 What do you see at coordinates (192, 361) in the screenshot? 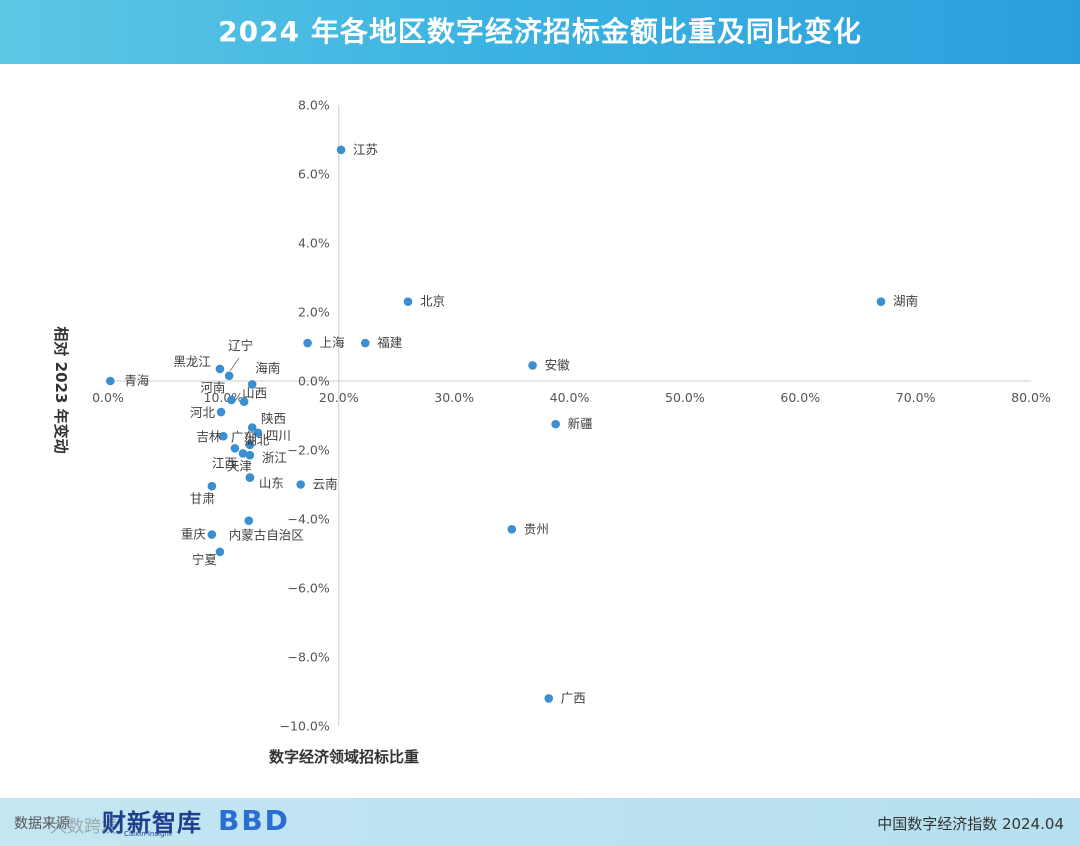
I see `data-label: 黑龙江` at bounding box center [192, 361].